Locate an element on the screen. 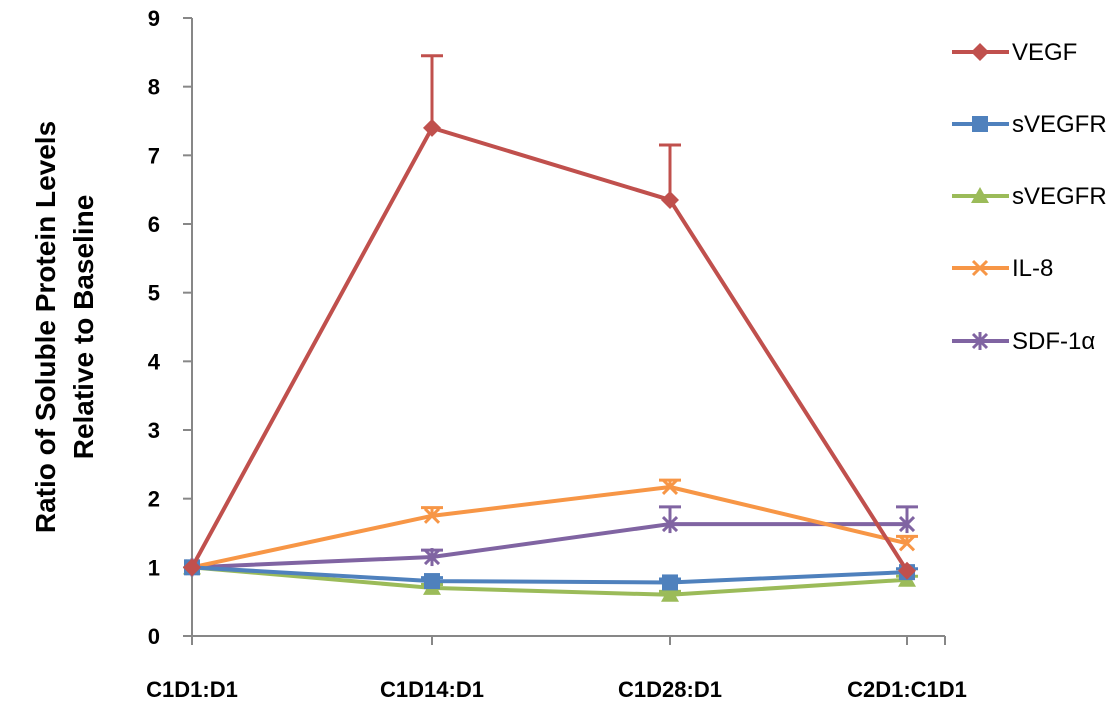 The height and width of the screenshot is (706, 1106). legend-label: sVEGFR-3 is located at coordinates (1059, 196).